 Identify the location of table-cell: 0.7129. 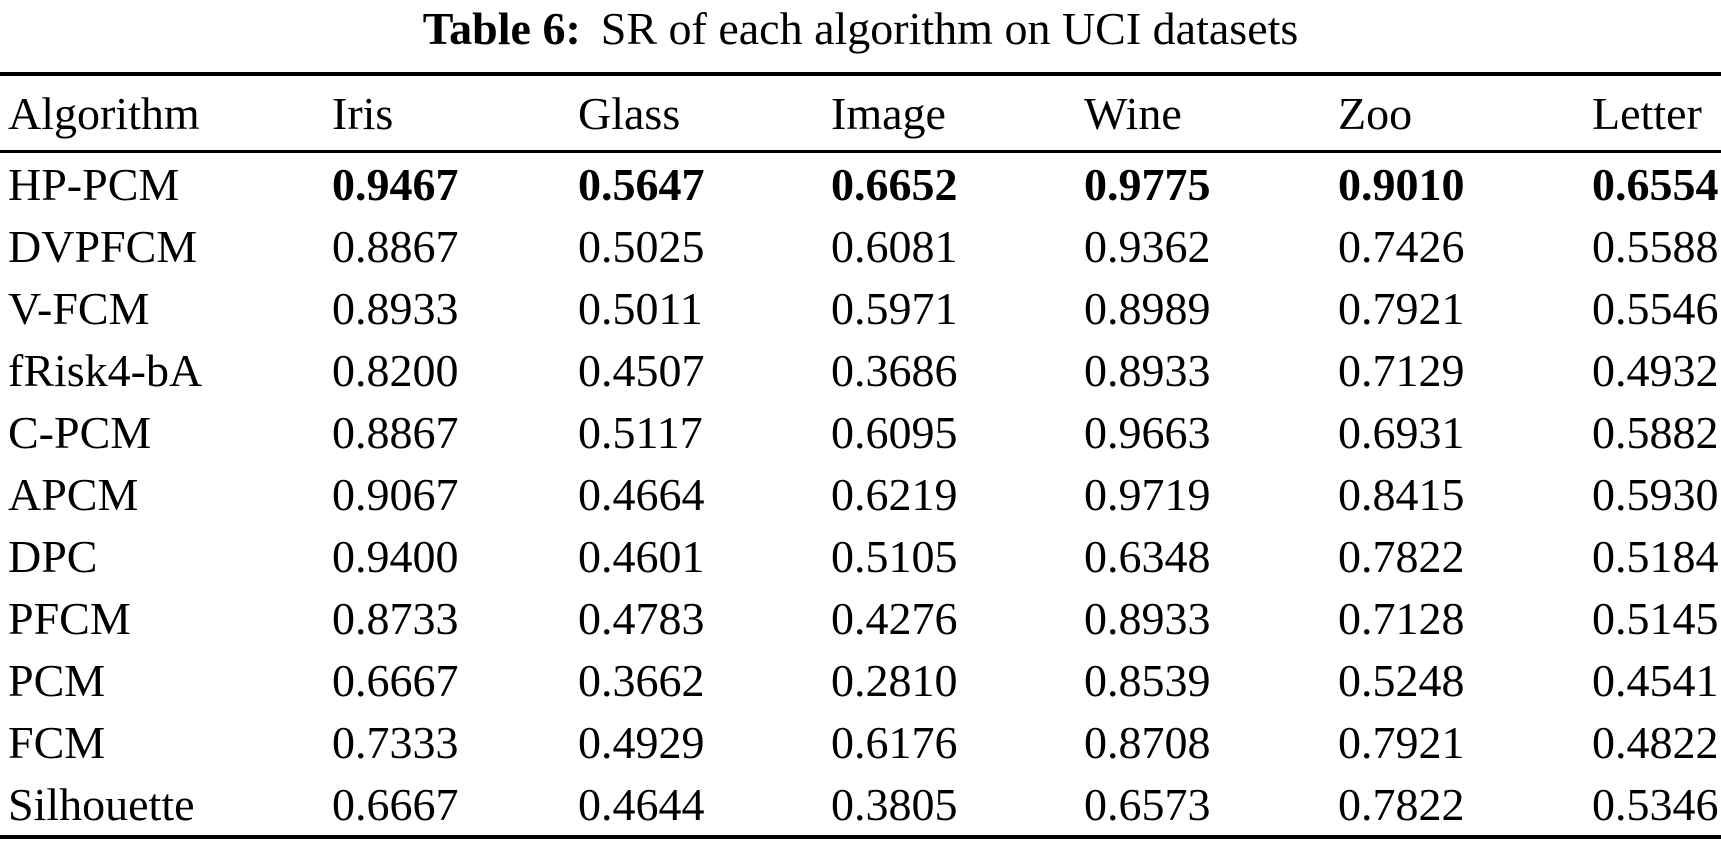
(1401, 370).